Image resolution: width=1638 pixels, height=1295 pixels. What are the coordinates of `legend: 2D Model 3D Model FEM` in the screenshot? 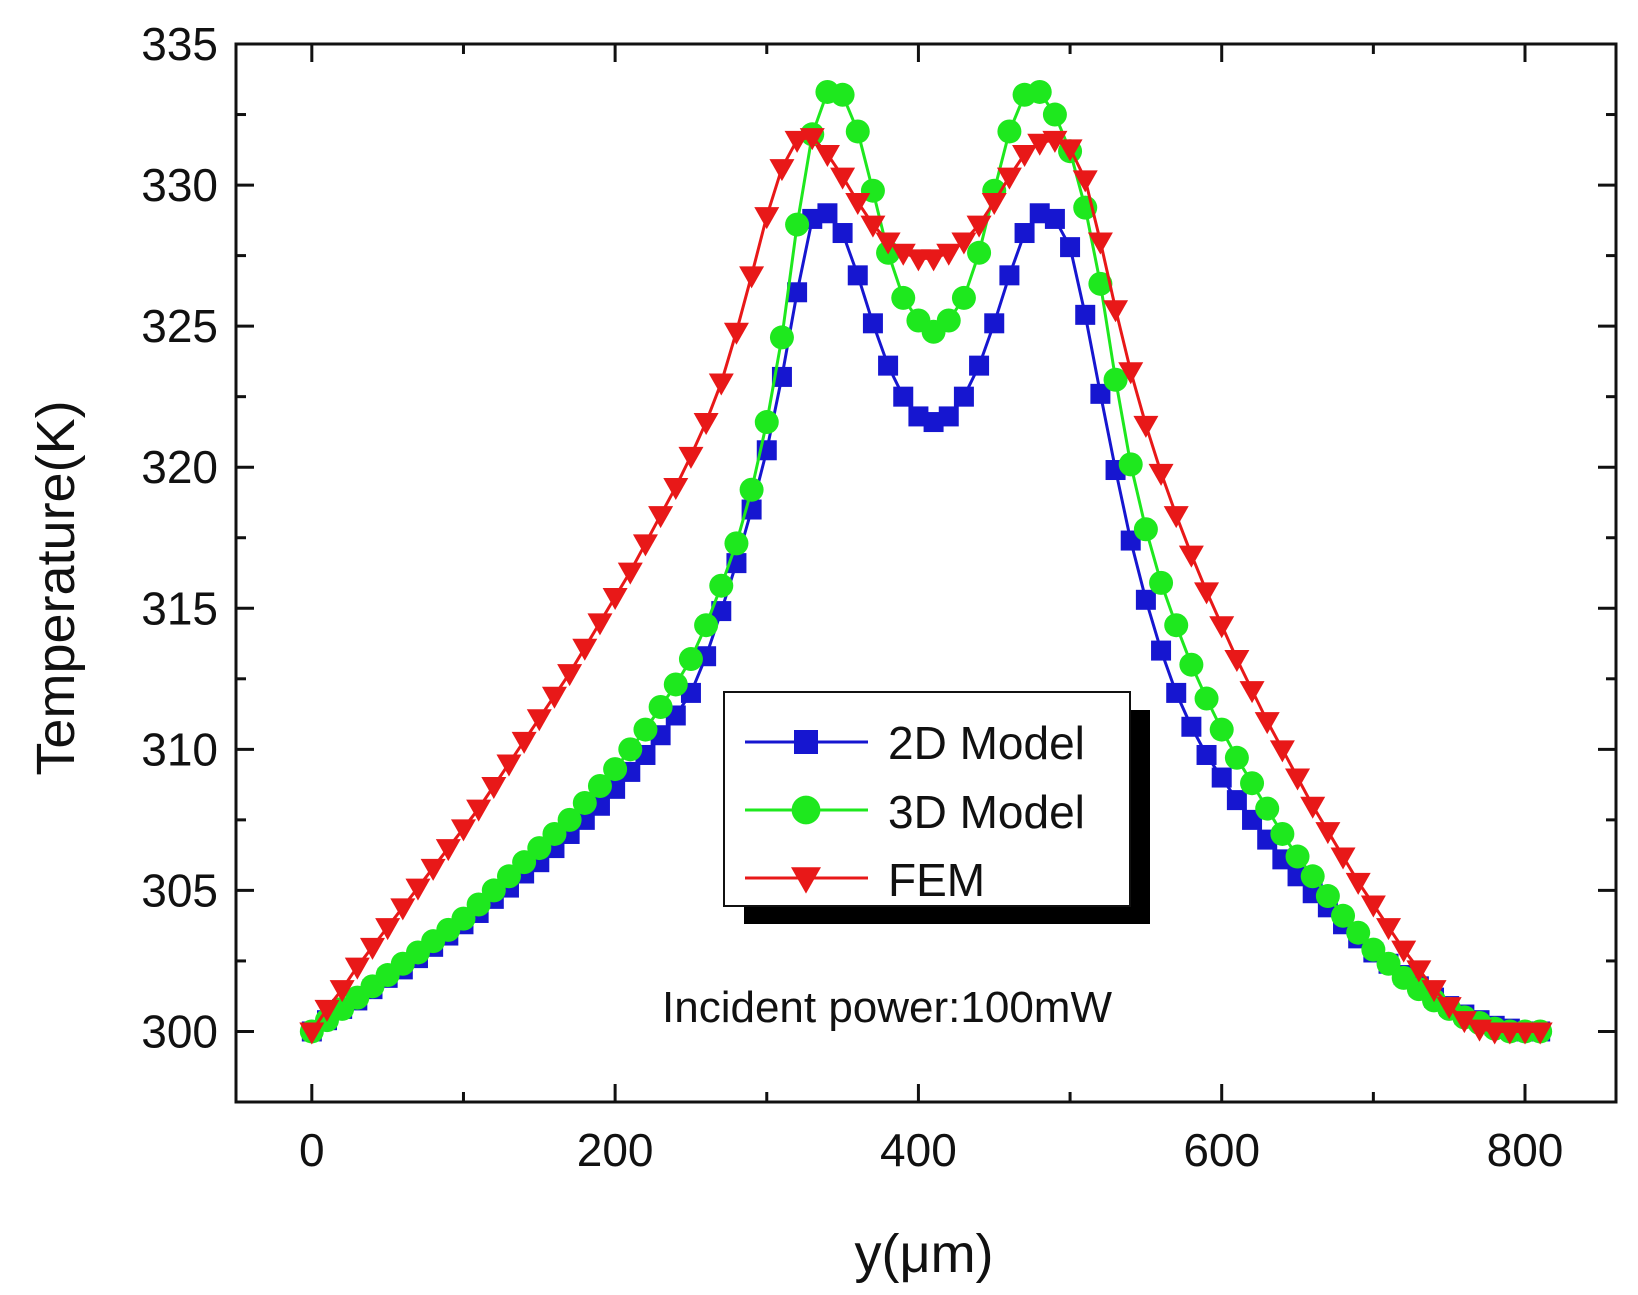 It's located at (936, 807).